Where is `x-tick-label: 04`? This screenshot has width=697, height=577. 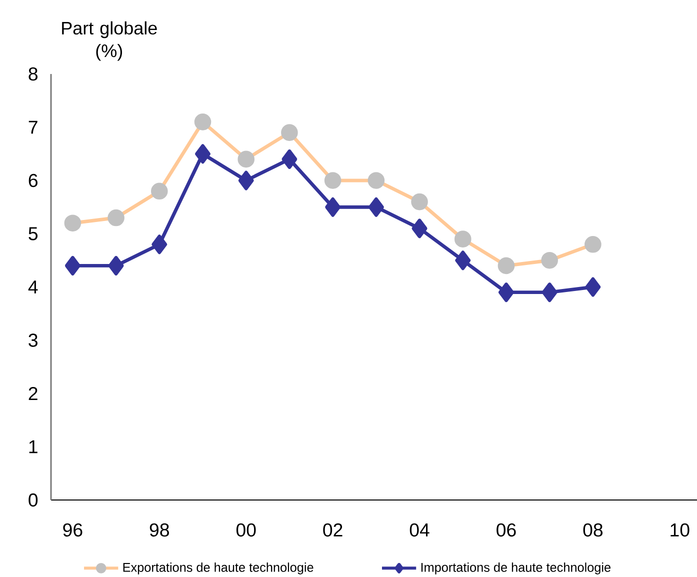 x-tick-label: 04 is located at coordinates (420, 530).